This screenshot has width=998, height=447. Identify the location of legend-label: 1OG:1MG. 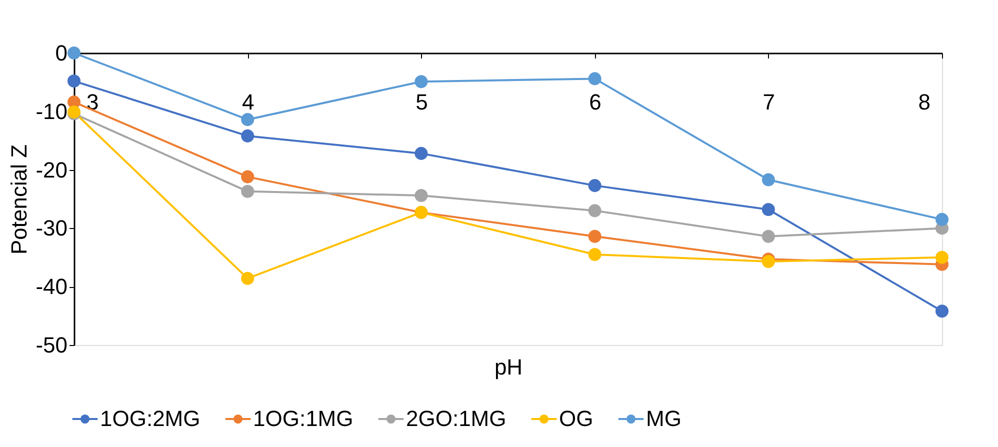
(303, 418).